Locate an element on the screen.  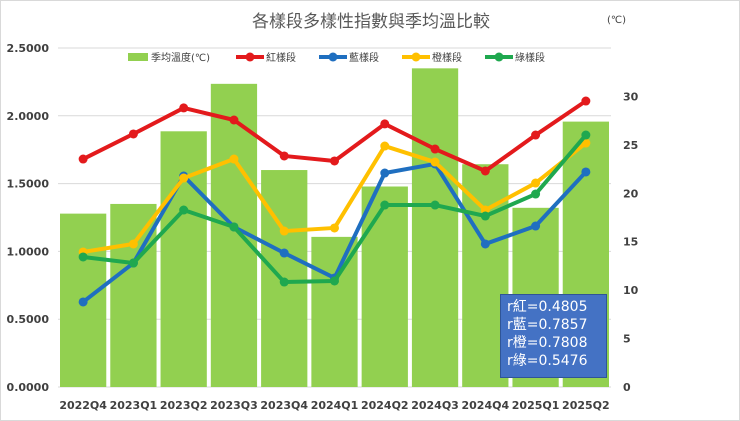
right-axis-unit: (℃) is located at coordinates (616, 20).